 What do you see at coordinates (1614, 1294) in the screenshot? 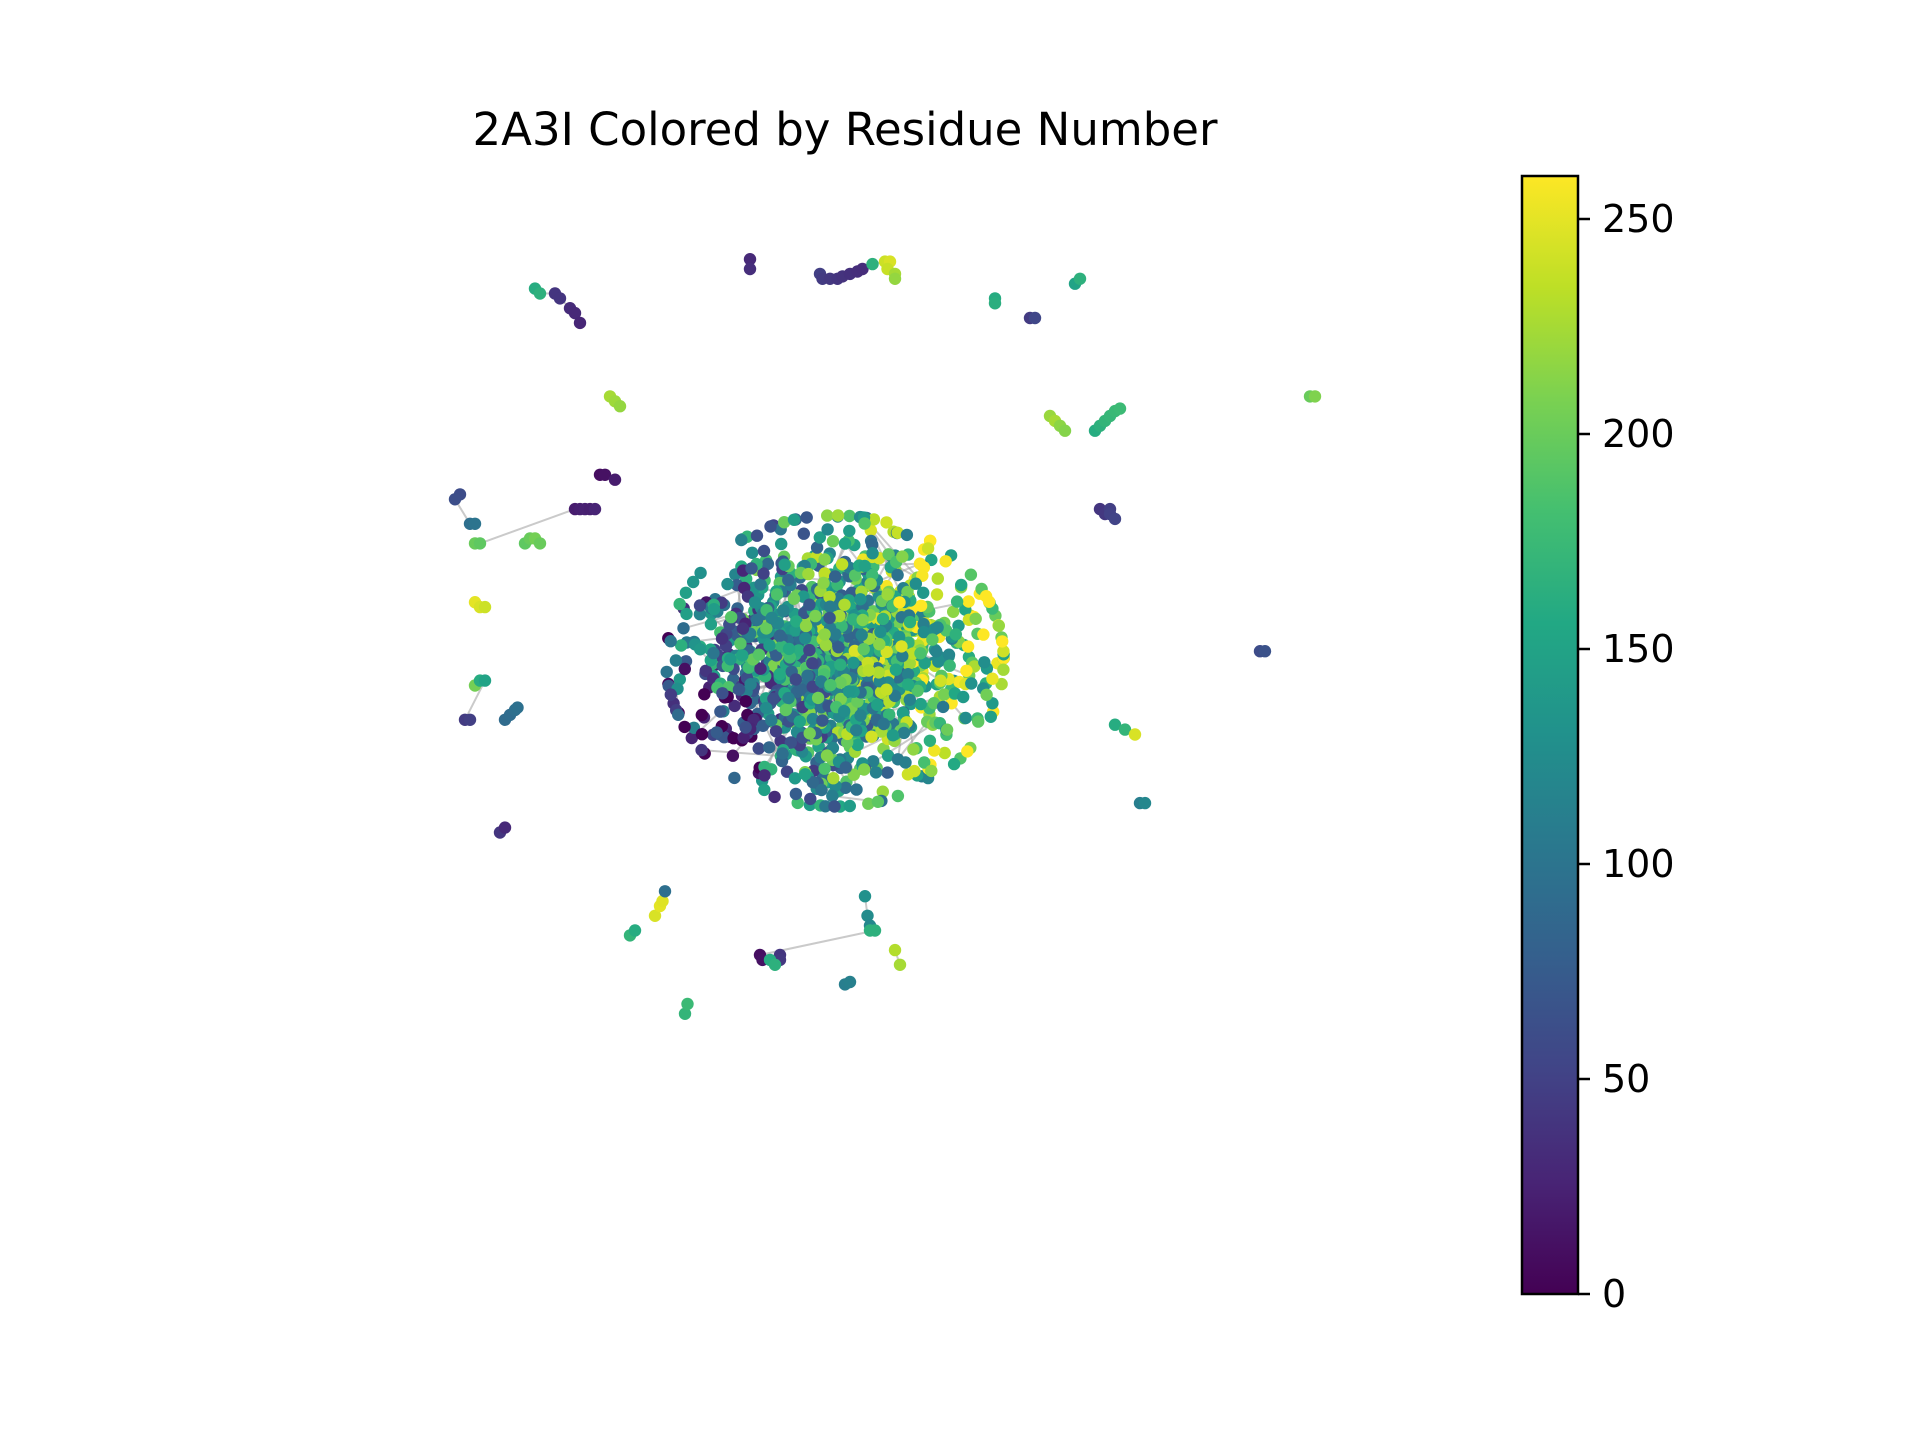
I see `colorbar-tick-label: 0` at bounding box center [1614, 1294].